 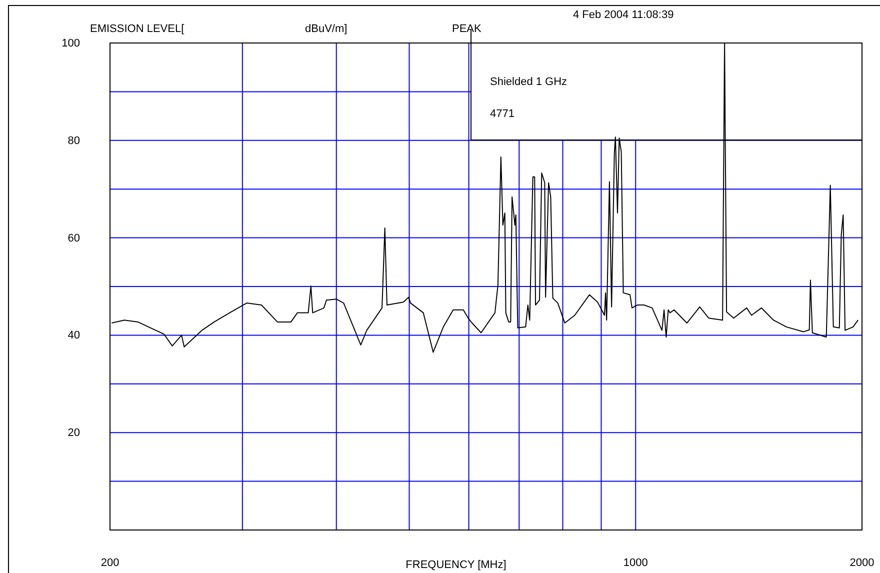 I want to click on x-axis-title: FREQUENCY [MHz], so click(x=456, y=565).